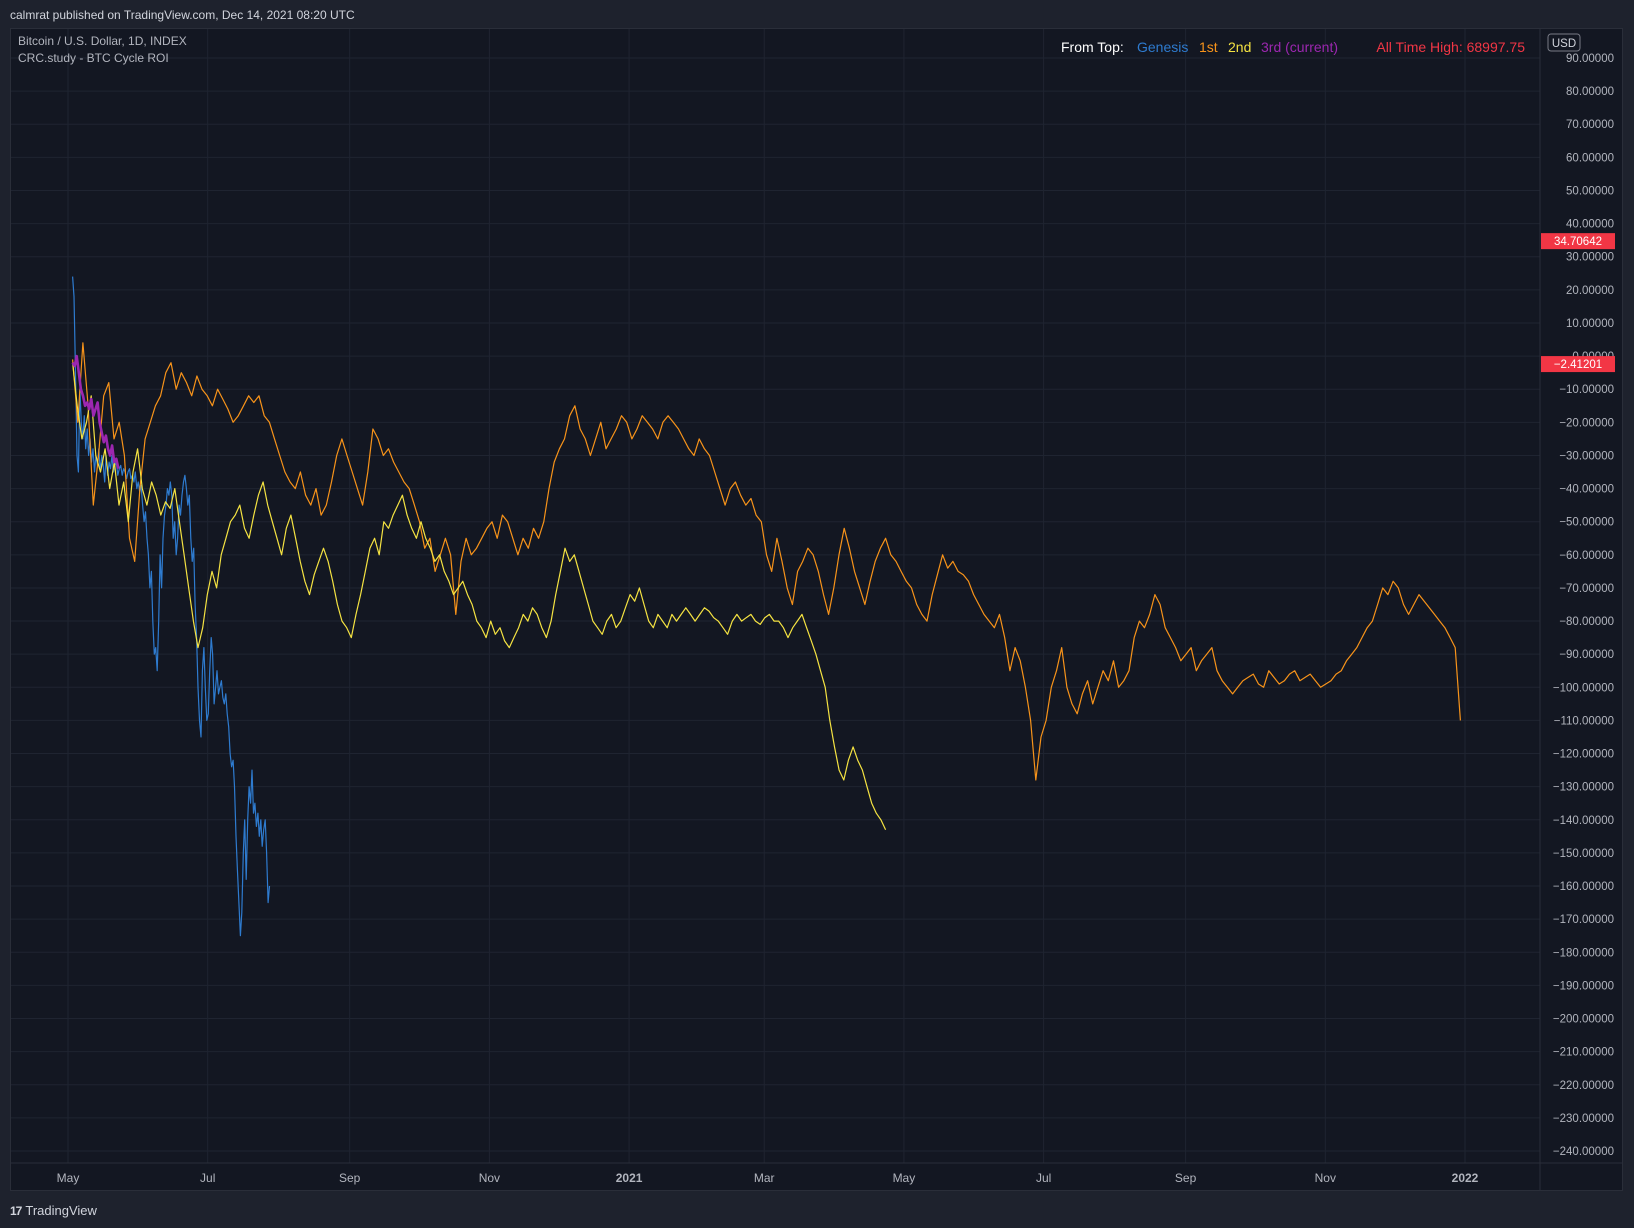 This screenshot has width=1634, height=1228. I want to click on y-tick-label: −220.00000, so click(1583, 1086).